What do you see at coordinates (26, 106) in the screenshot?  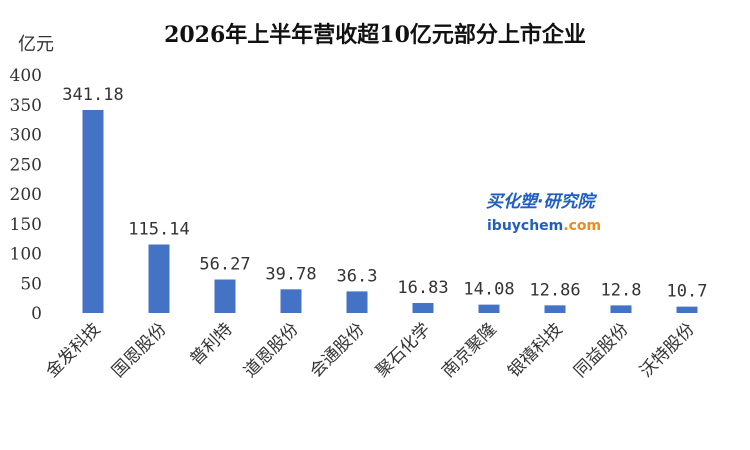 I see `y-tick-label: 350` at bounding box center [26, 106].